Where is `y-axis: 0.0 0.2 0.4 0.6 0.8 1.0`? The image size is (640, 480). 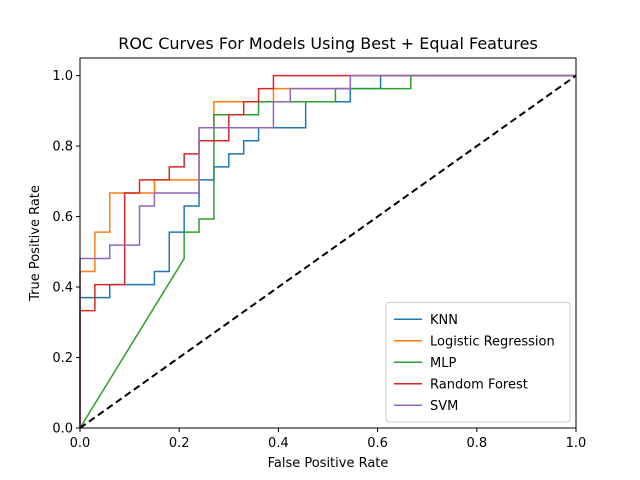
y-axis: 0.0 0.2 0.4 0.6 0.8 1.0 is located at coordinates (66, 253).